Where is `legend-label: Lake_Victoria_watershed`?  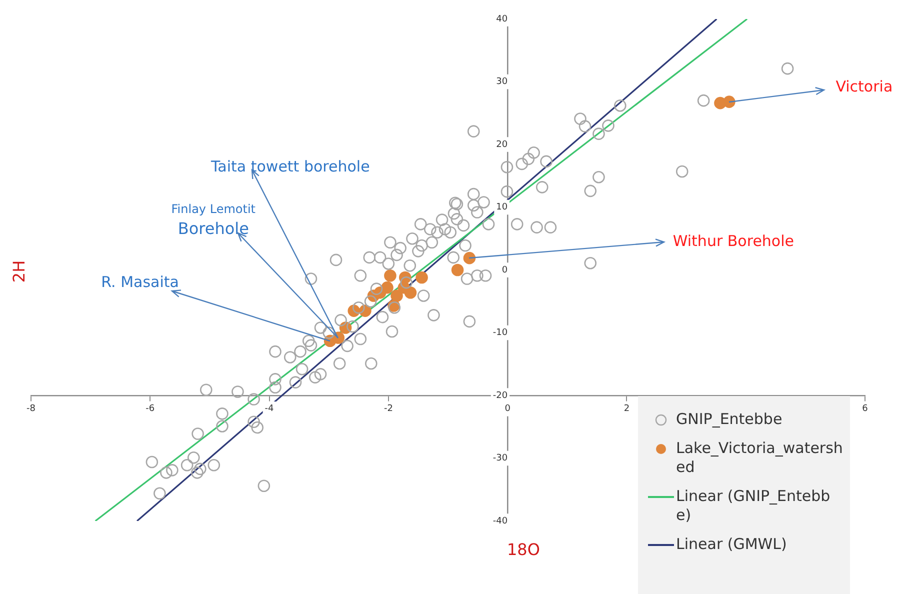
legend-label: Lake_Victoria_watershed is located at coordinates (760, 458).